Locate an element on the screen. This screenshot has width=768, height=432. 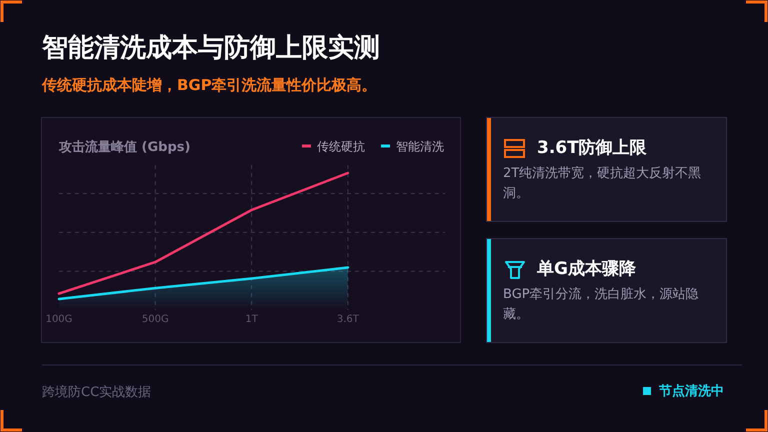
legend-label: 智能清洗 is located at coordinates (420, 147).